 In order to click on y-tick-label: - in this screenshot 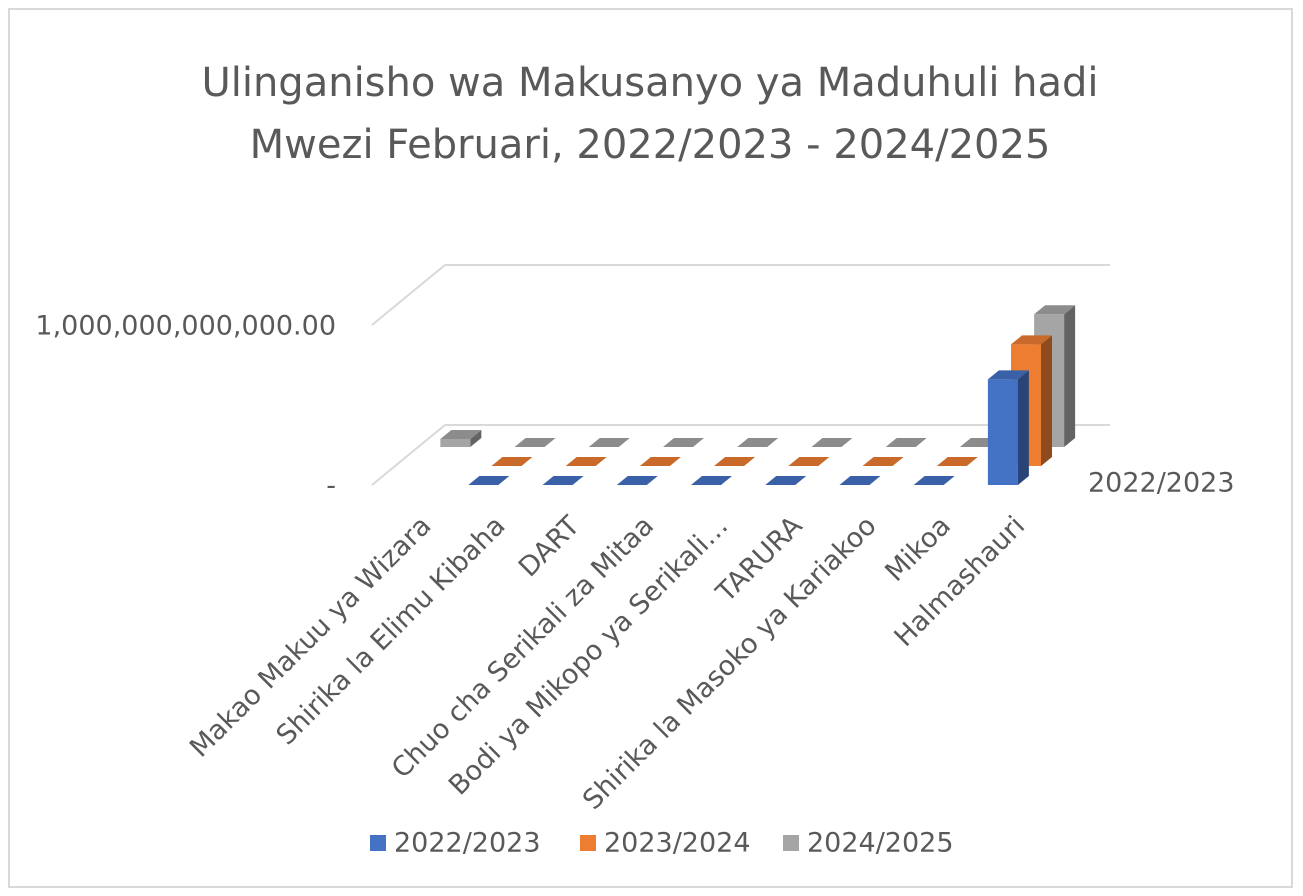, I will do `click(331, 486)`.